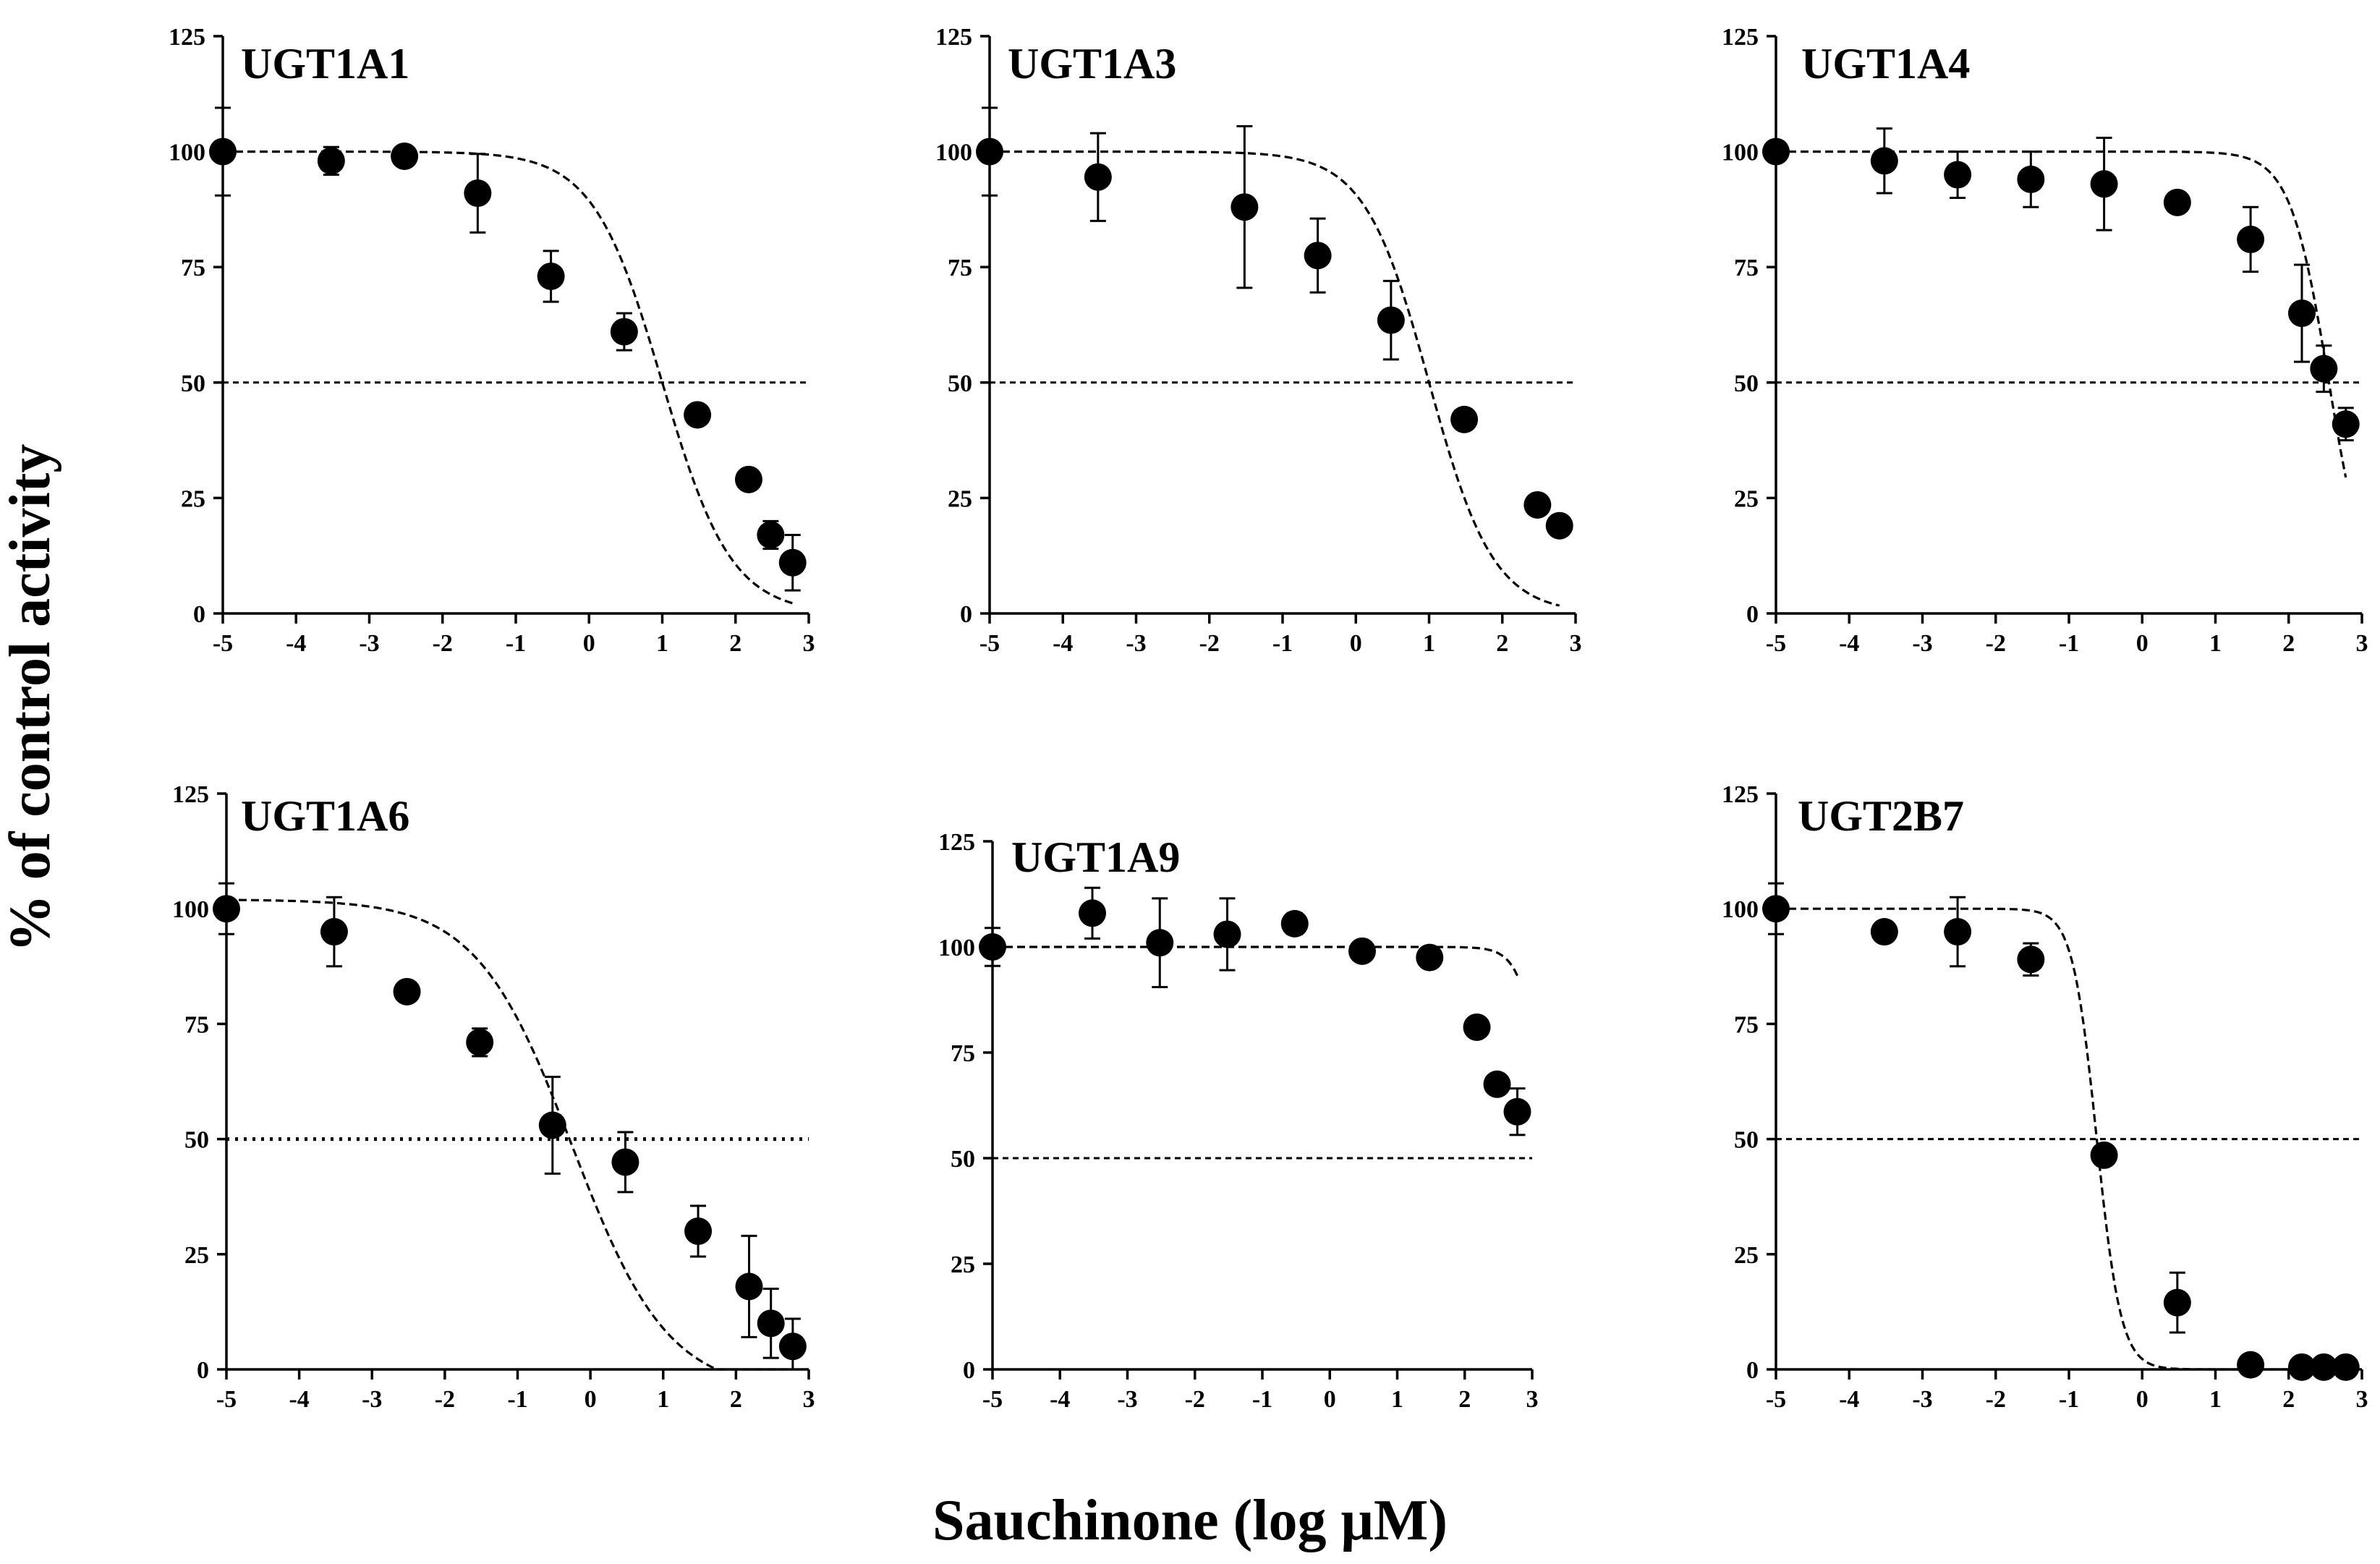  What do you see at coordinates (1885, 64) in the screenshot?
I see `panel-title: UGT1A4` at bounding box center [1885, 64].